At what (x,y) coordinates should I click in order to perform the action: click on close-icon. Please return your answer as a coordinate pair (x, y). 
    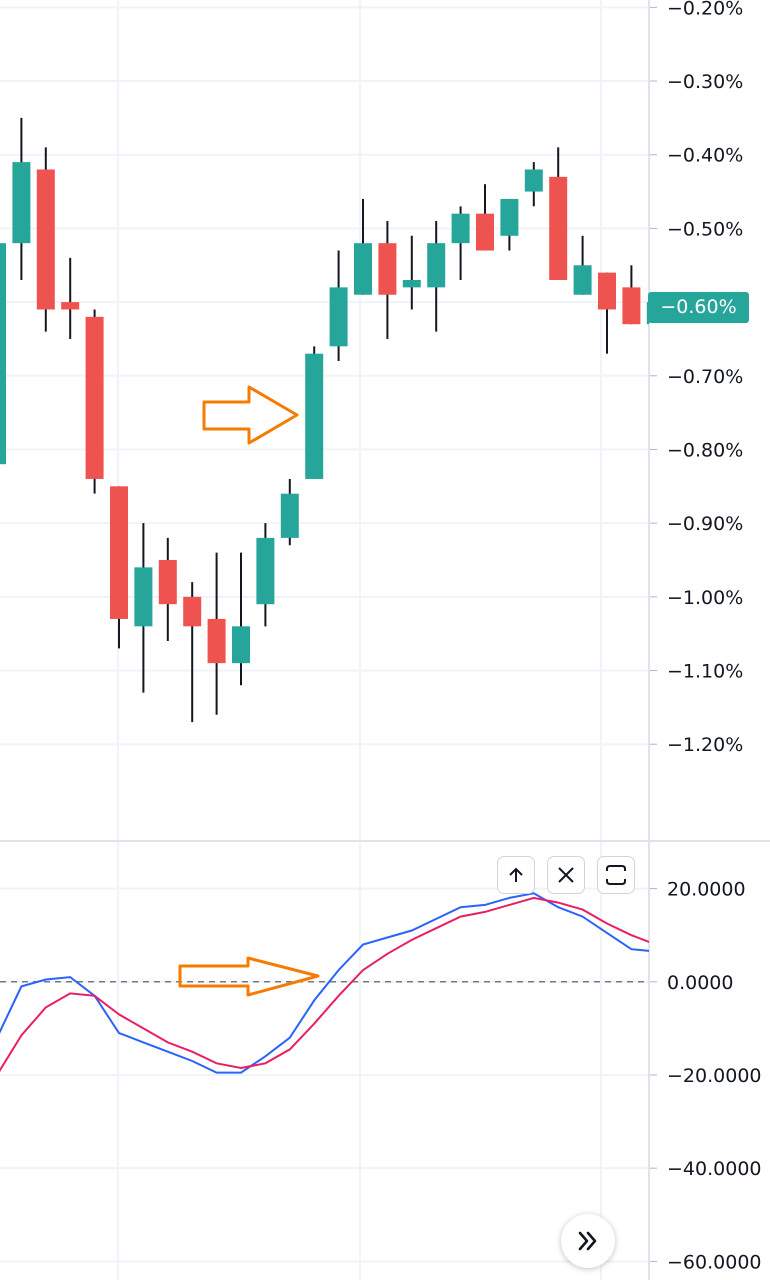
    Looking at the image, I should click on (566, 875).